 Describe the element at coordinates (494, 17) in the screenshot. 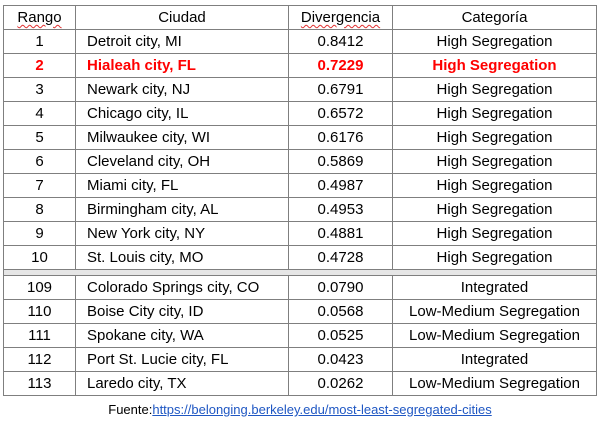

I see `header-category: Categoría` at that location.